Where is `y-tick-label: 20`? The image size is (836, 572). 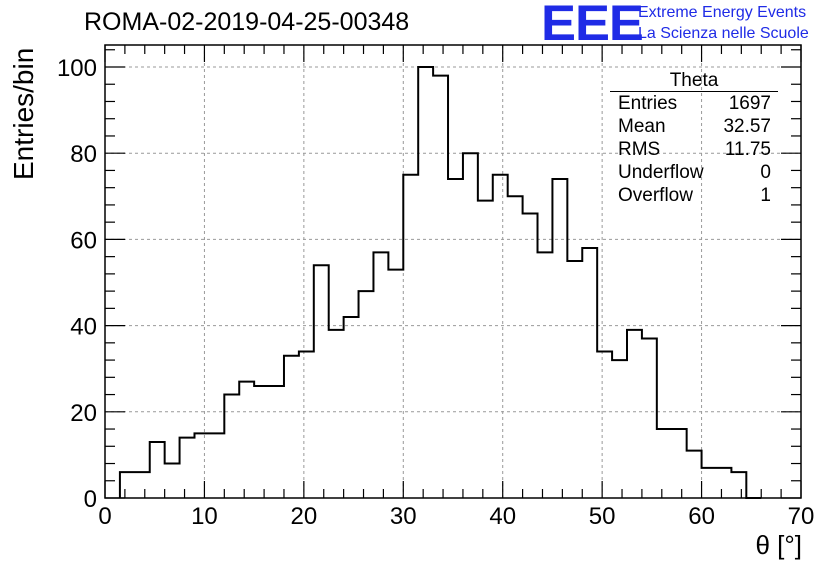
y-tick-label: 20 is located at coordinates (83, 413).